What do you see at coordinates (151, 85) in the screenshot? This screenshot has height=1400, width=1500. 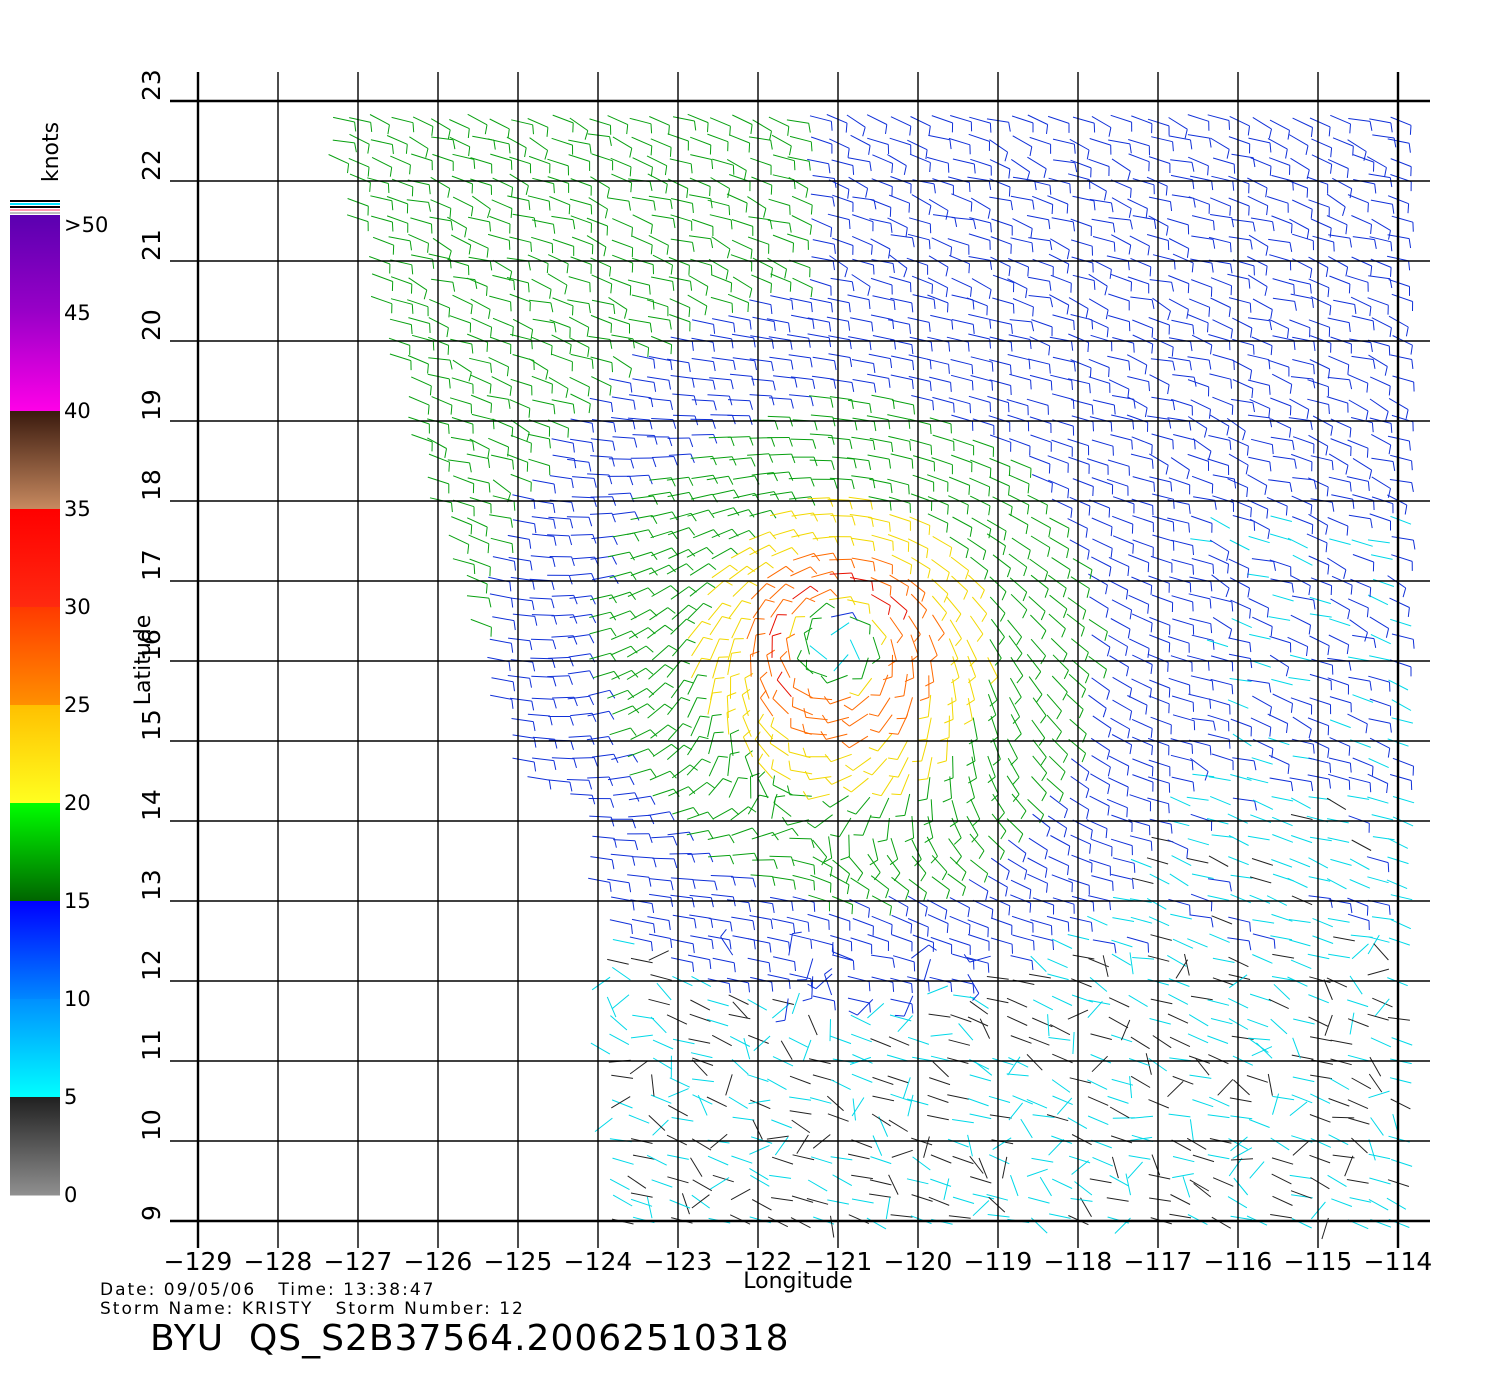 I see `lat-tick-label: 23` at bounding box center [151, 85].